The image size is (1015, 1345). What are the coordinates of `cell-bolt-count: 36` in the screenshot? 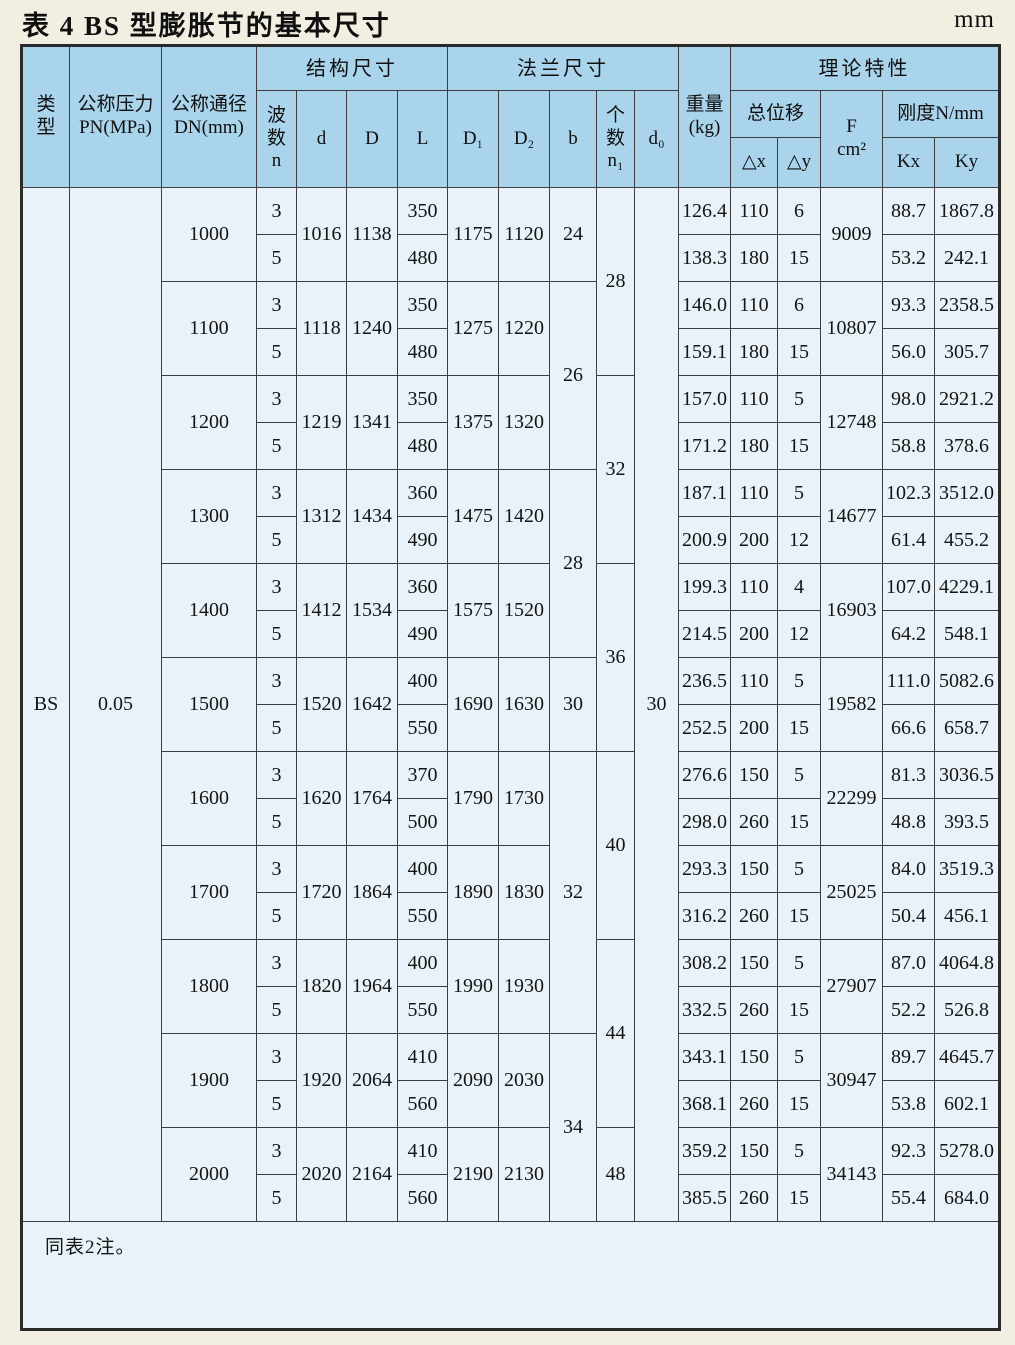 It's located at (615, 657).